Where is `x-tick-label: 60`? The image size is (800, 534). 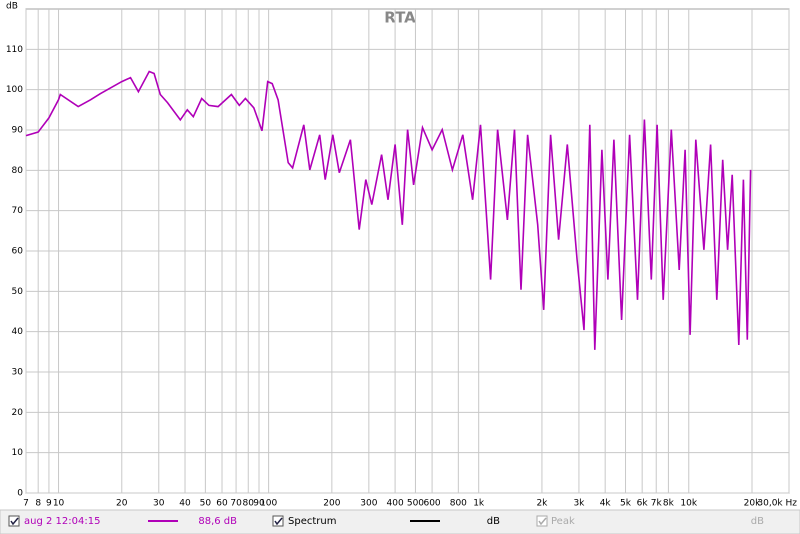 x-tick-label: 60 is located at coordinates (222, 504).